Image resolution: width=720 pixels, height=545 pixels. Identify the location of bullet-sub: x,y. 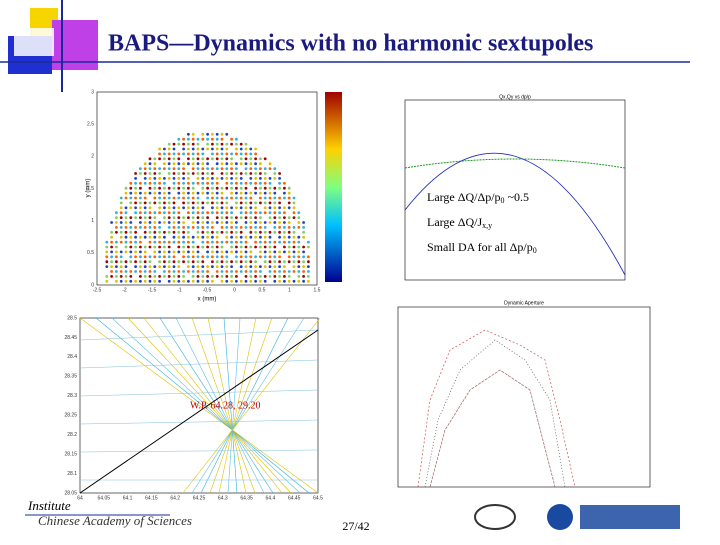
(487, 225).